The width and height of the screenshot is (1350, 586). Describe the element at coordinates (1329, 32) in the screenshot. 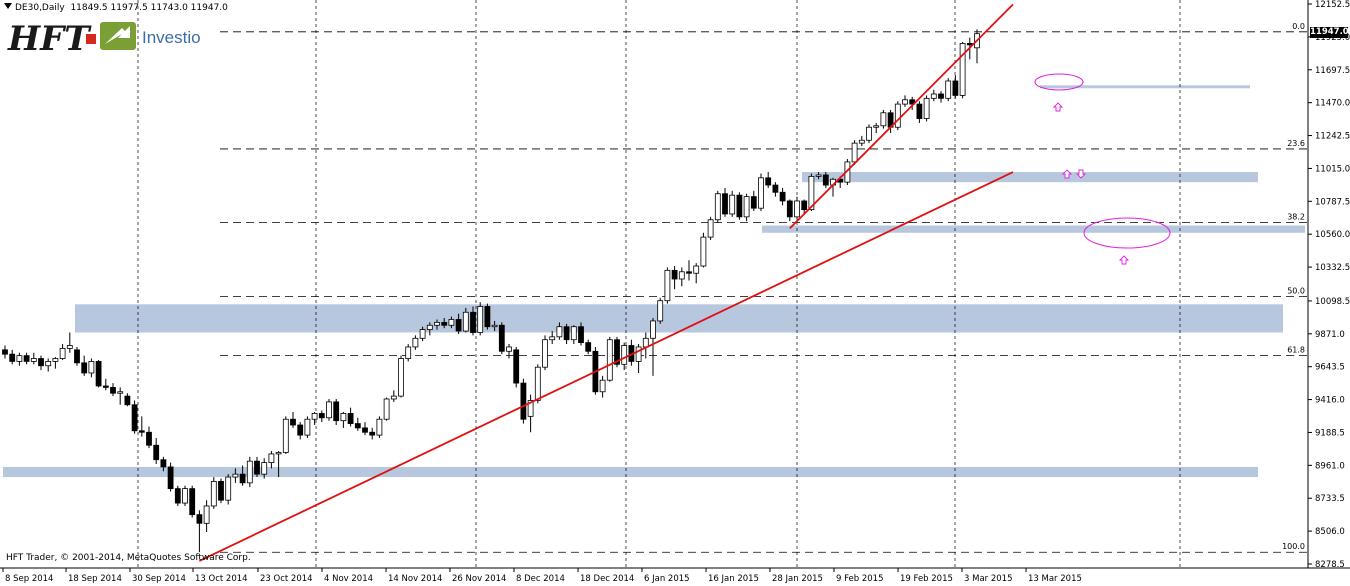

I see `current-price-tag: 11947.0` at that location.